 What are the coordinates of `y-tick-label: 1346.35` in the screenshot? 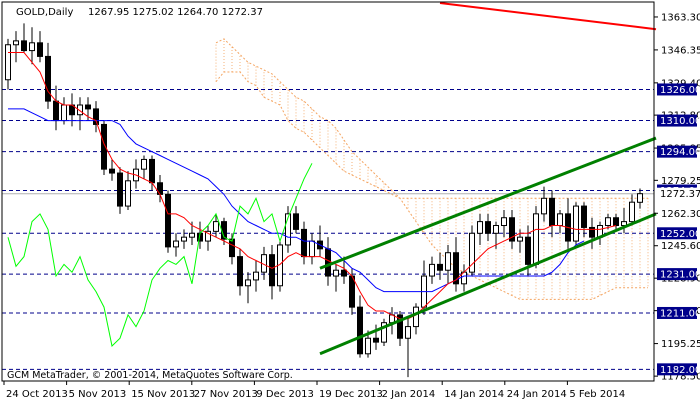 It's located at (680, 50).